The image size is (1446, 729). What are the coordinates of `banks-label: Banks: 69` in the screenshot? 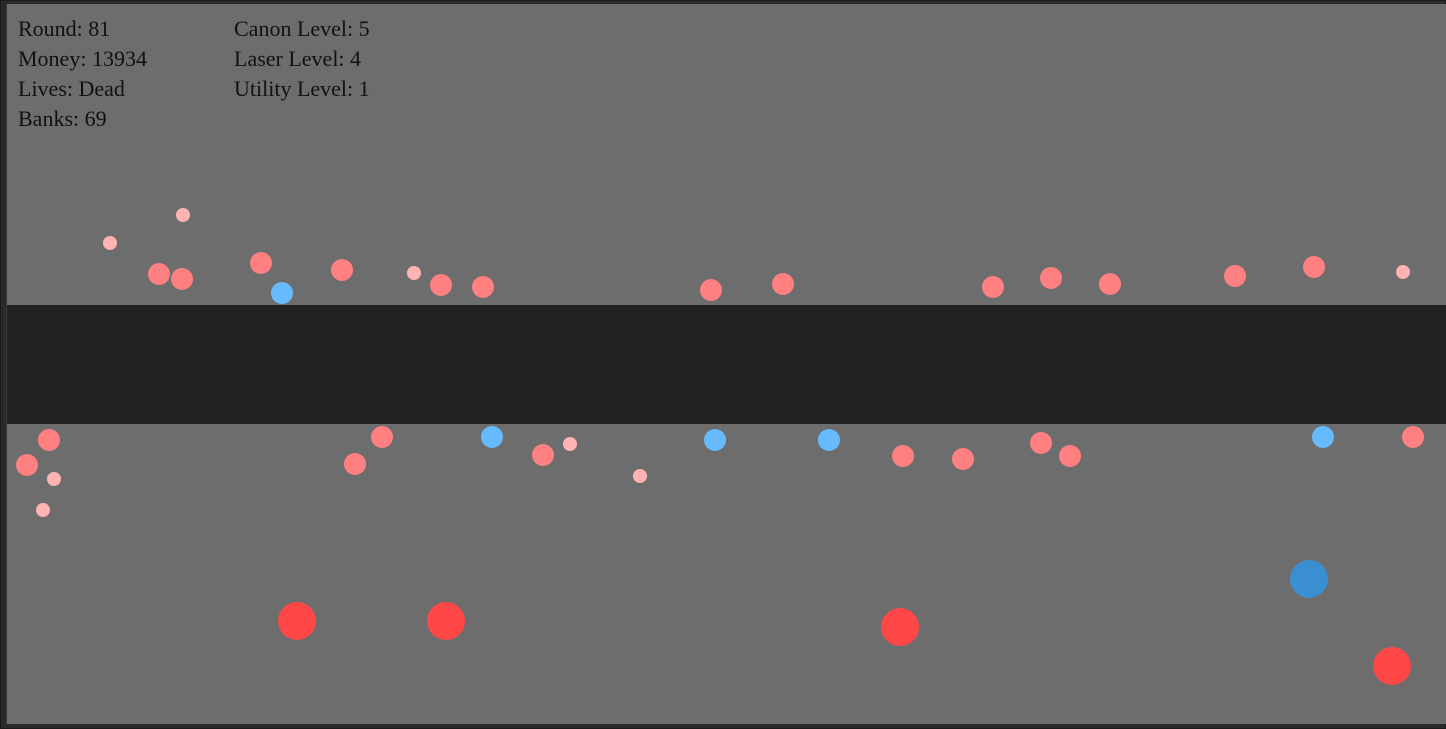 It's located at (62, 118).